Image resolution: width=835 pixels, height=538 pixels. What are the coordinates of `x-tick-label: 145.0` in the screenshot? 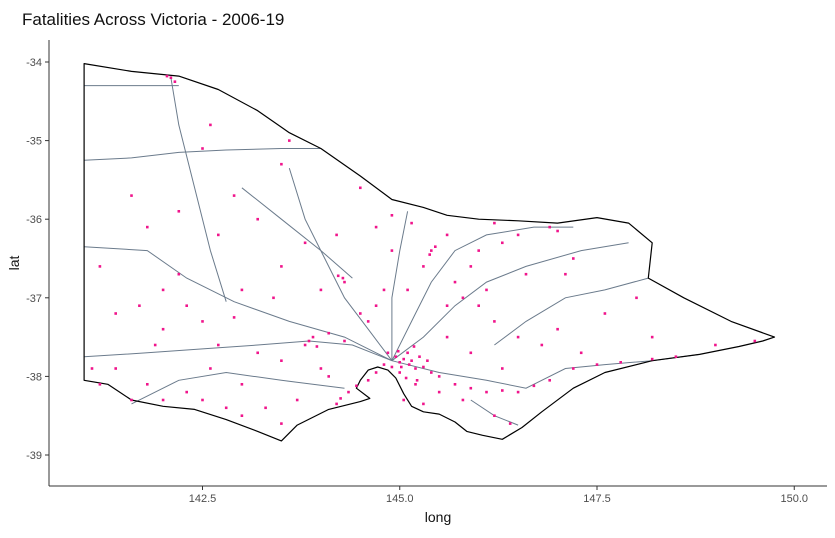 It's located at (400, 499).